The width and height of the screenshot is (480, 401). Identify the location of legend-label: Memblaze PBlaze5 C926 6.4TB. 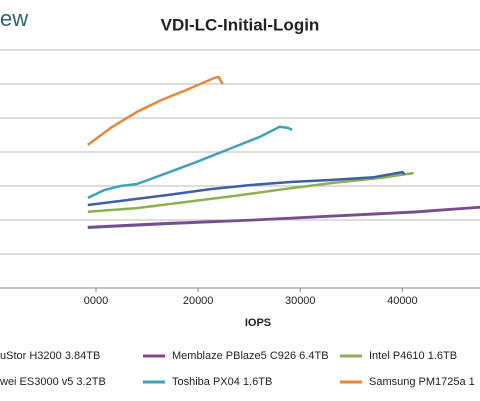
(250, 356).